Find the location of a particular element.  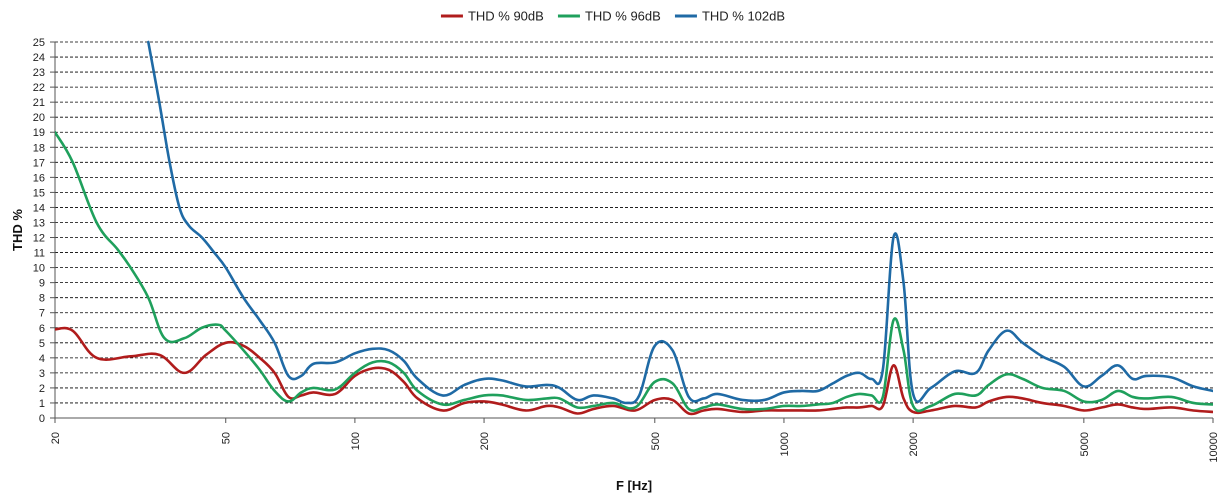

legend-item: THD % 96dB is located at coordinates (609, 16).